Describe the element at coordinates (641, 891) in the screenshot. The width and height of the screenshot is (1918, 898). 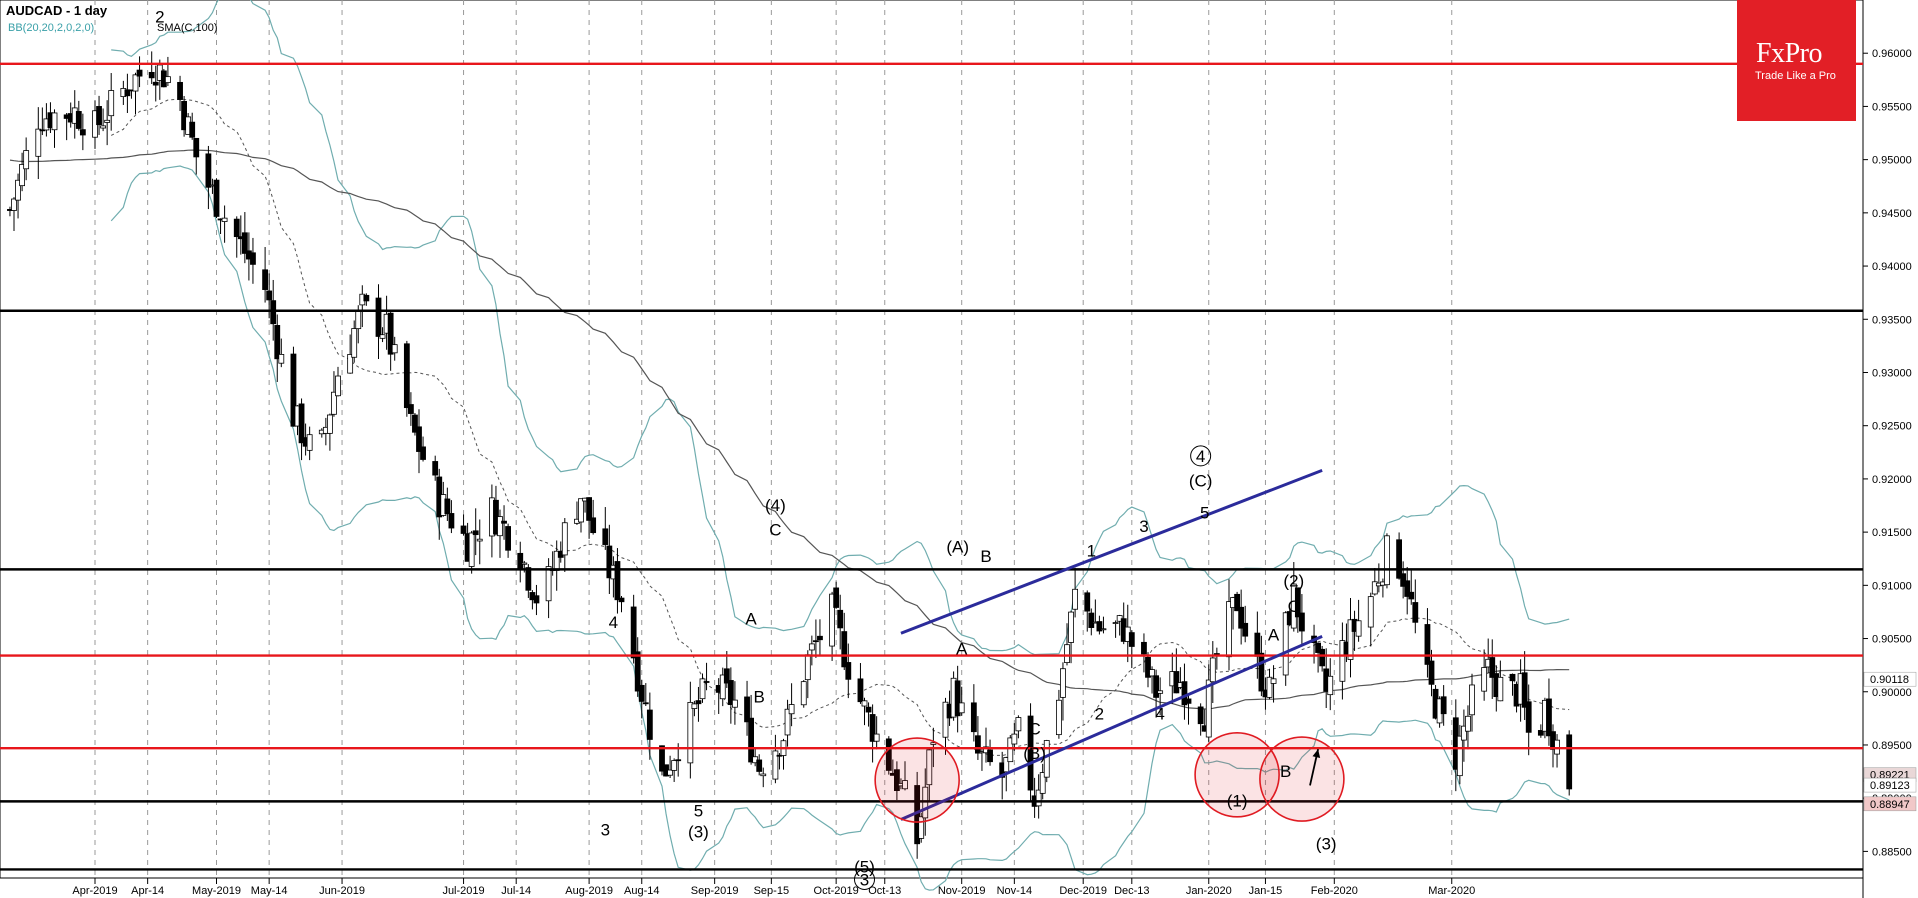
I see `x-tick-label: Aug-14` at that location.